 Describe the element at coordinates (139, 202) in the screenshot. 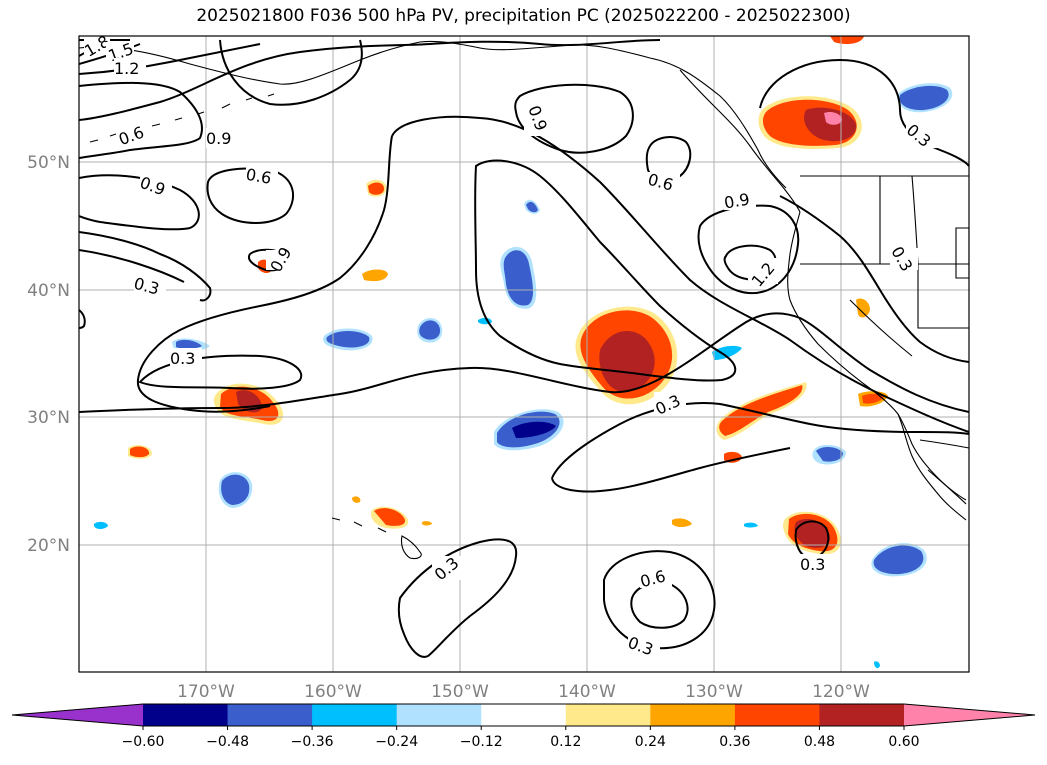

I see `pv-contour-0-9-west` at that location.